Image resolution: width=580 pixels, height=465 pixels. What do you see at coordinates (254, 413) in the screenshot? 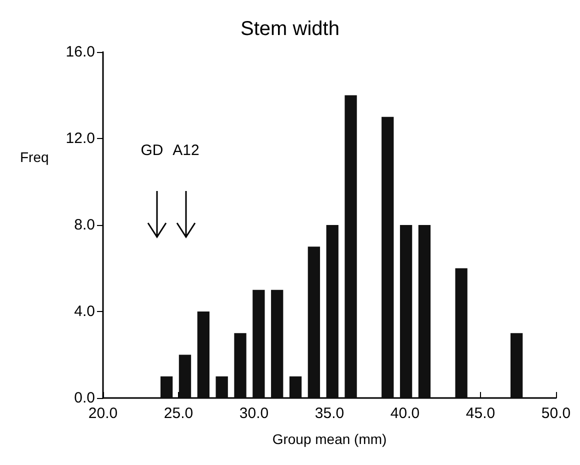
I see `x-tick-label: 30.0` at bounding box center [254, 413].